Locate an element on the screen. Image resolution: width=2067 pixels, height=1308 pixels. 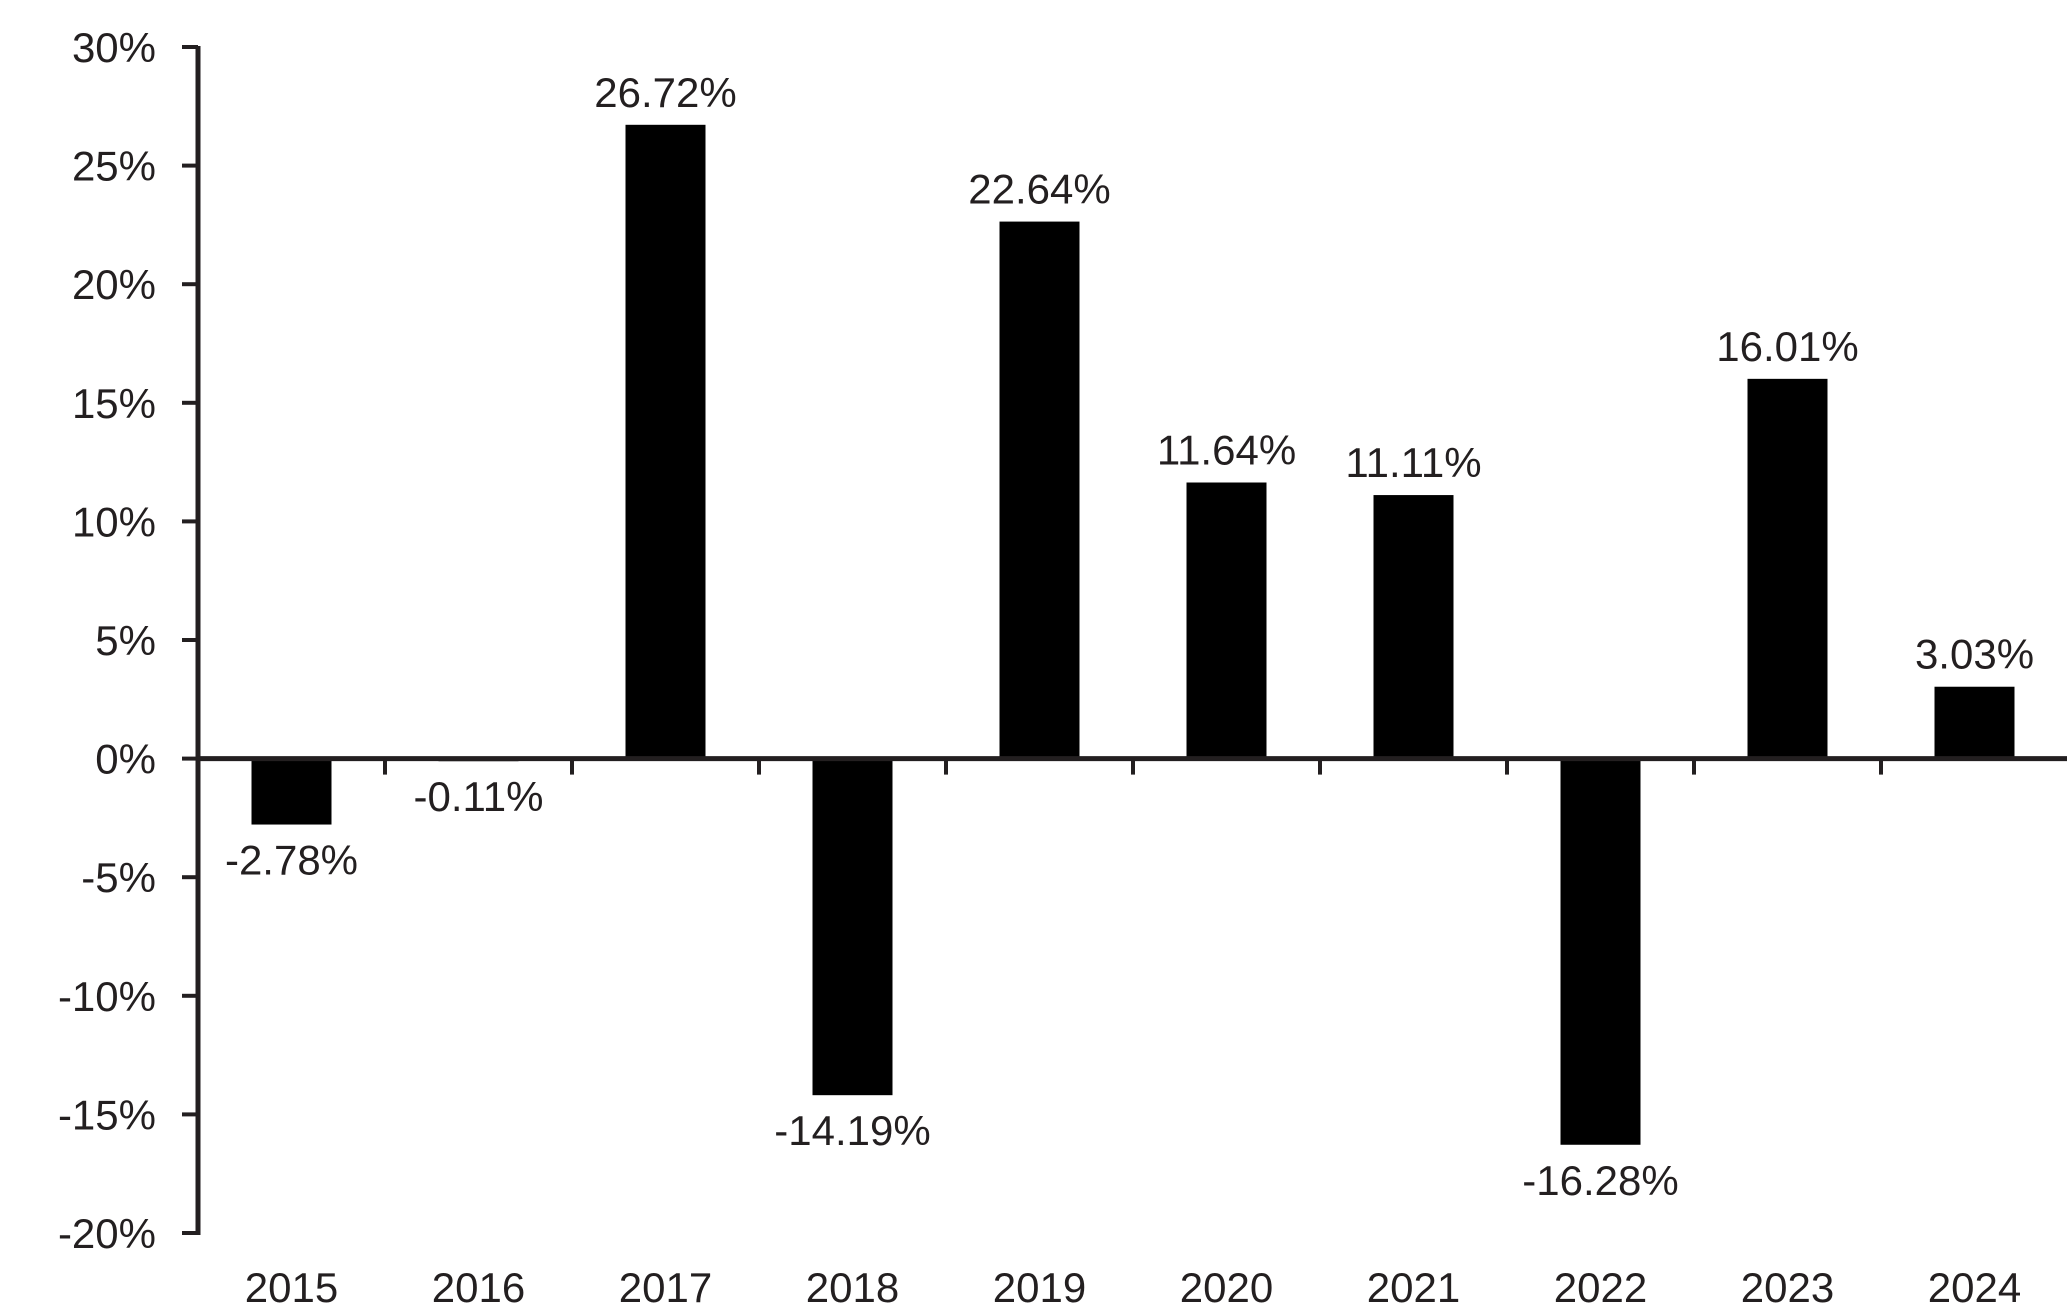
data-label-2015: -2.78% is located at coordinates (291, 860).